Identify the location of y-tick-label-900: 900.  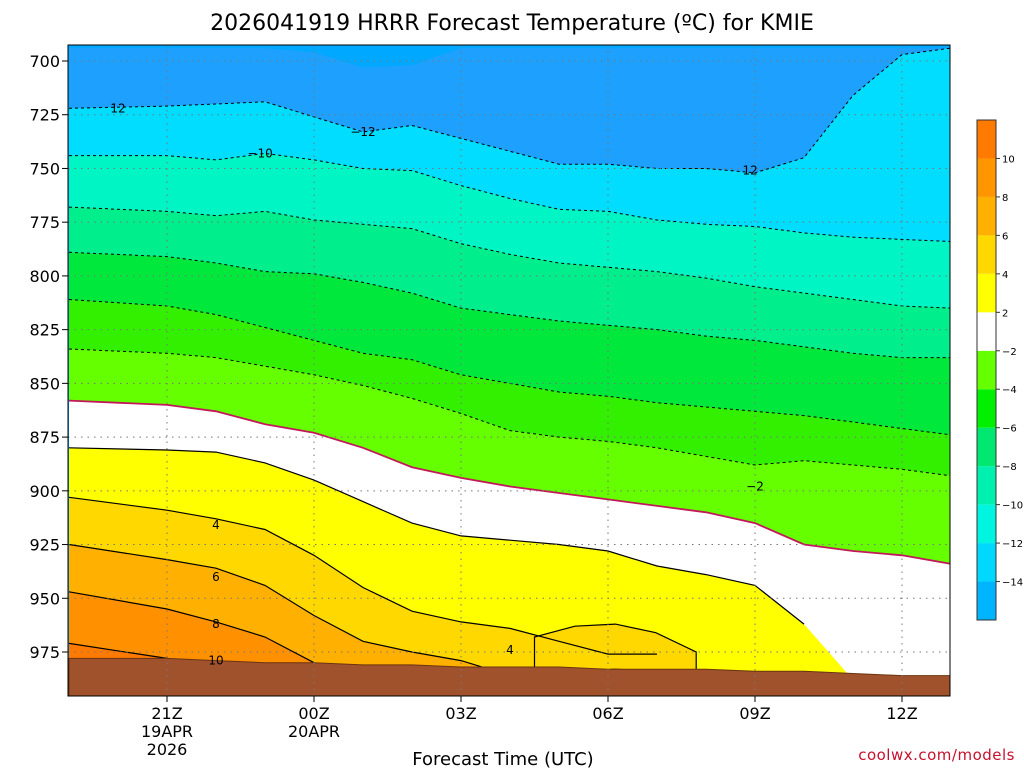
(44, 491).